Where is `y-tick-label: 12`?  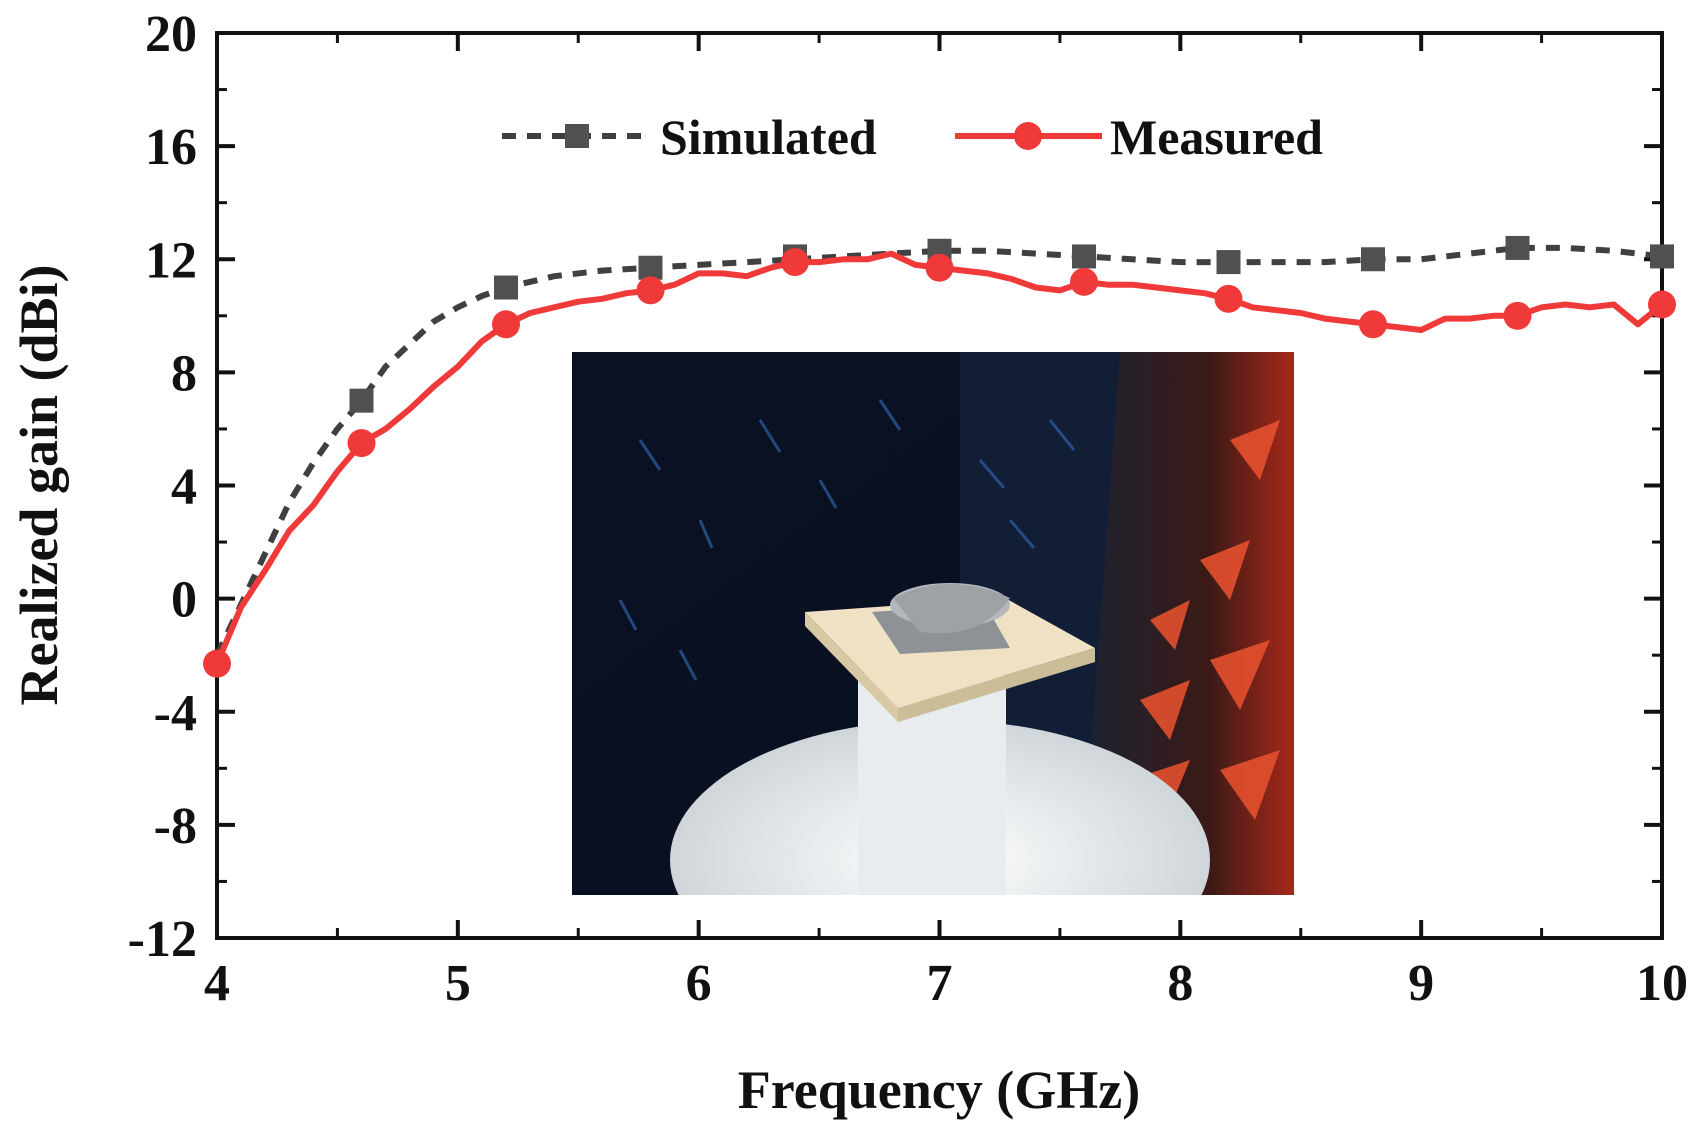 y-tick-label: 12 is located at coordinates (171, 260).